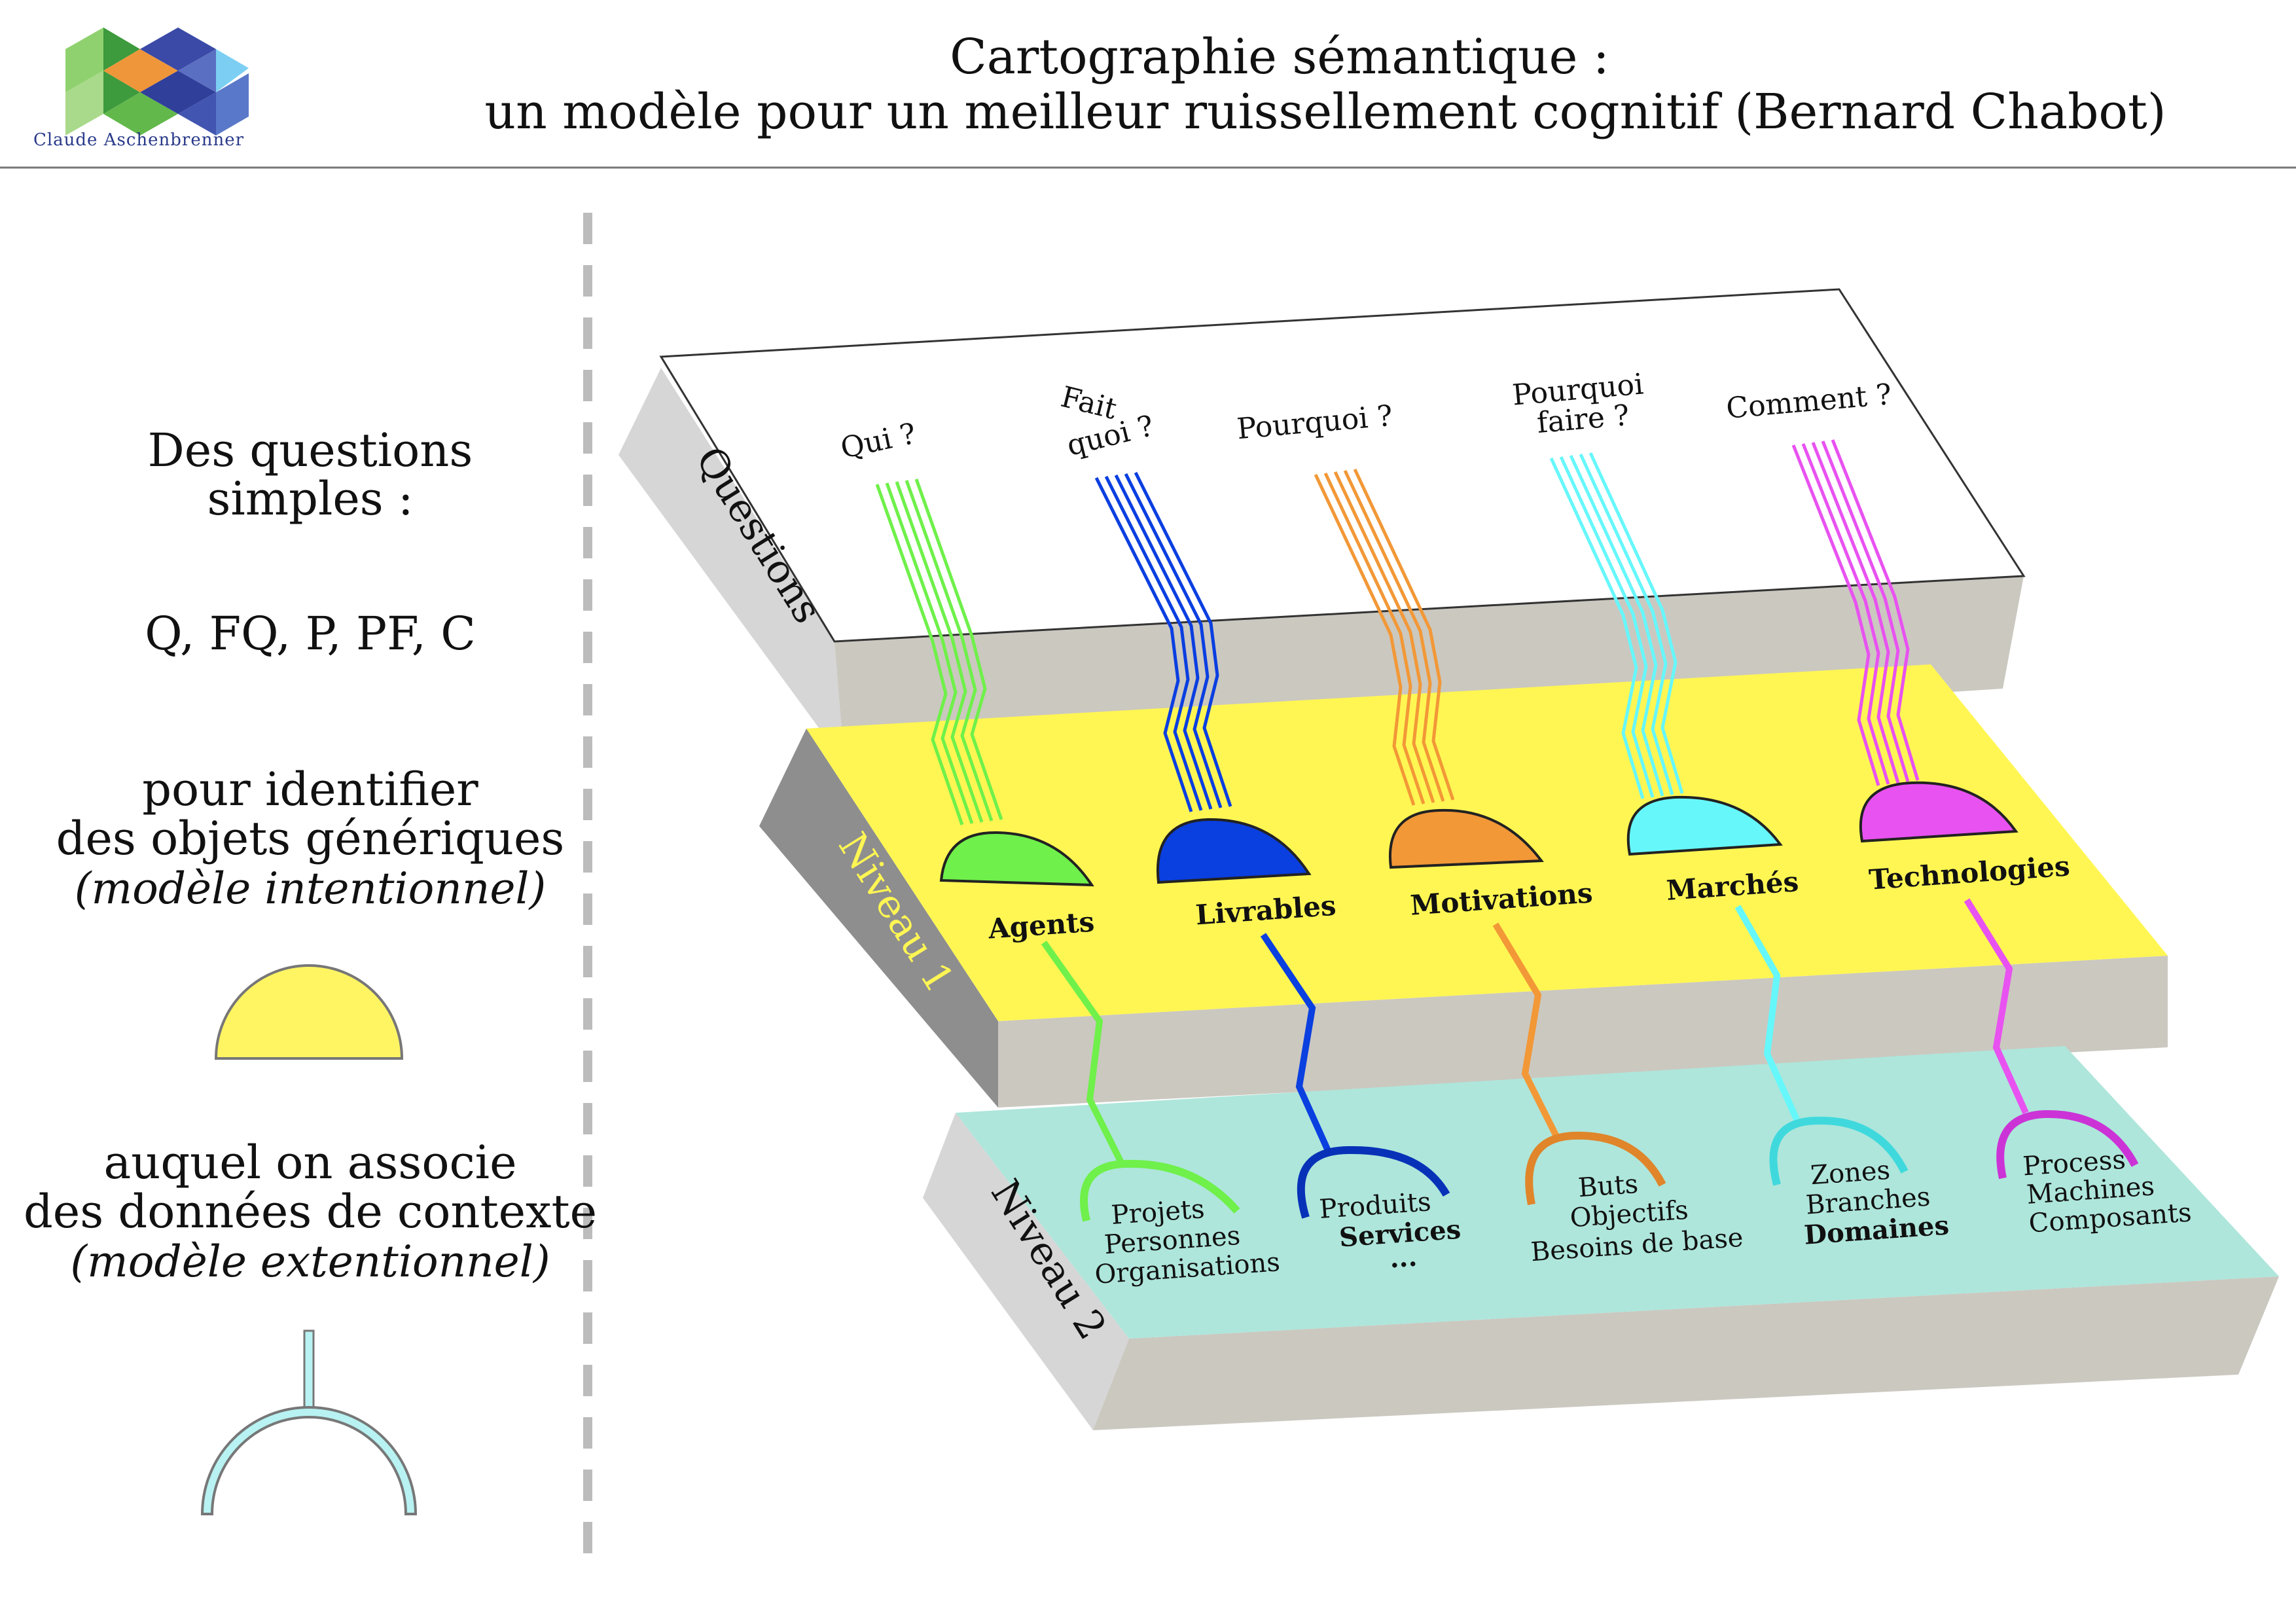 This screenshot has width=2296, height=1624. Describe the element at coordinates (1938, 812) in the screenshot. I see `object-shape-technologies` at that location.